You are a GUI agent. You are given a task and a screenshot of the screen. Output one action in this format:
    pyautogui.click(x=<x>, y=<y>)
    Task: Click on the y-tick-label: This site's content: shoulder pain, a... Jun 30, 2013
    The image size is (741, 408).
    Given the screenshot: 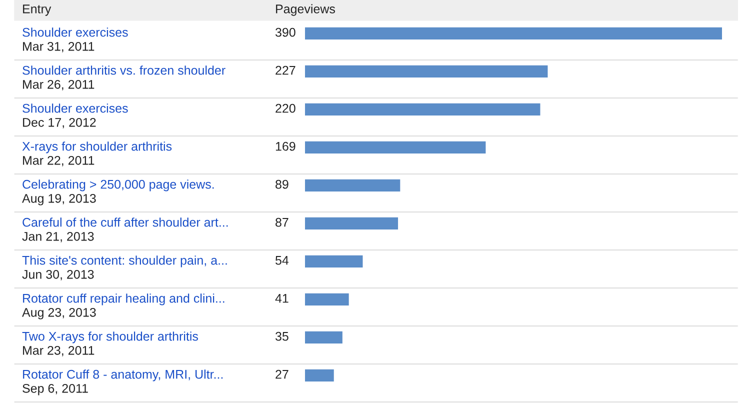 What is the action you would take?
    pyautogui.click(x=124, y=268)
    